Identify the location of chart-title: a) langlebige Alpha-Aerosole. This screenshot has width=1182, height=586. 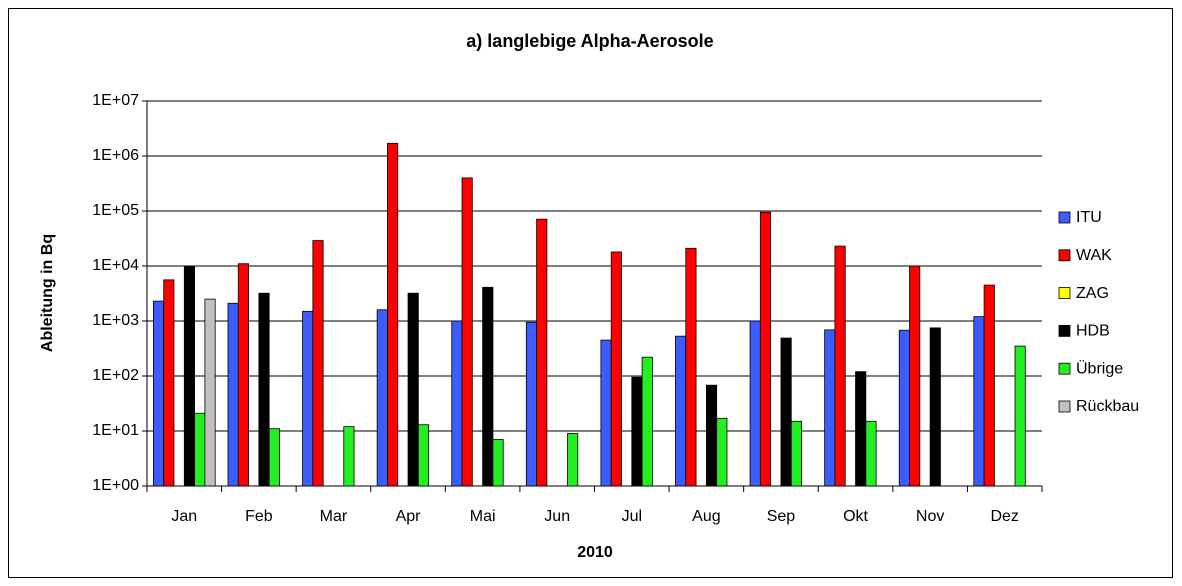
(589, 41).